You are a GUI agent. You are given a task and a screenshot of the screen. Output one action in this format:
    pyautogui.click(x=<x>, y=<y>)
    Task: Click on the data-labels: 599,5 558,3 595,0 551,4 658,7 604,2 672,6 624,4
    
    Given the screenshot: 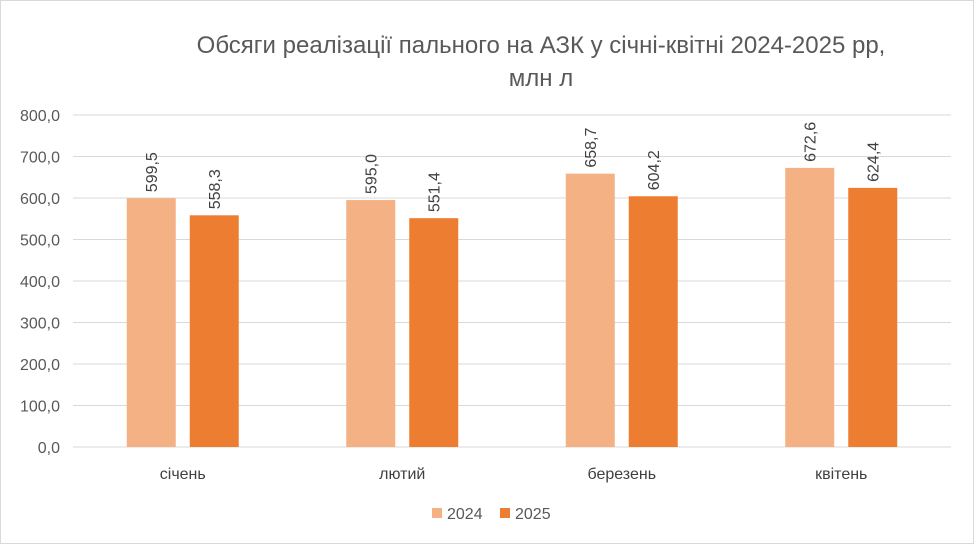 What is the action you would take?
    pyautogui.click(x=513, y=167)
    